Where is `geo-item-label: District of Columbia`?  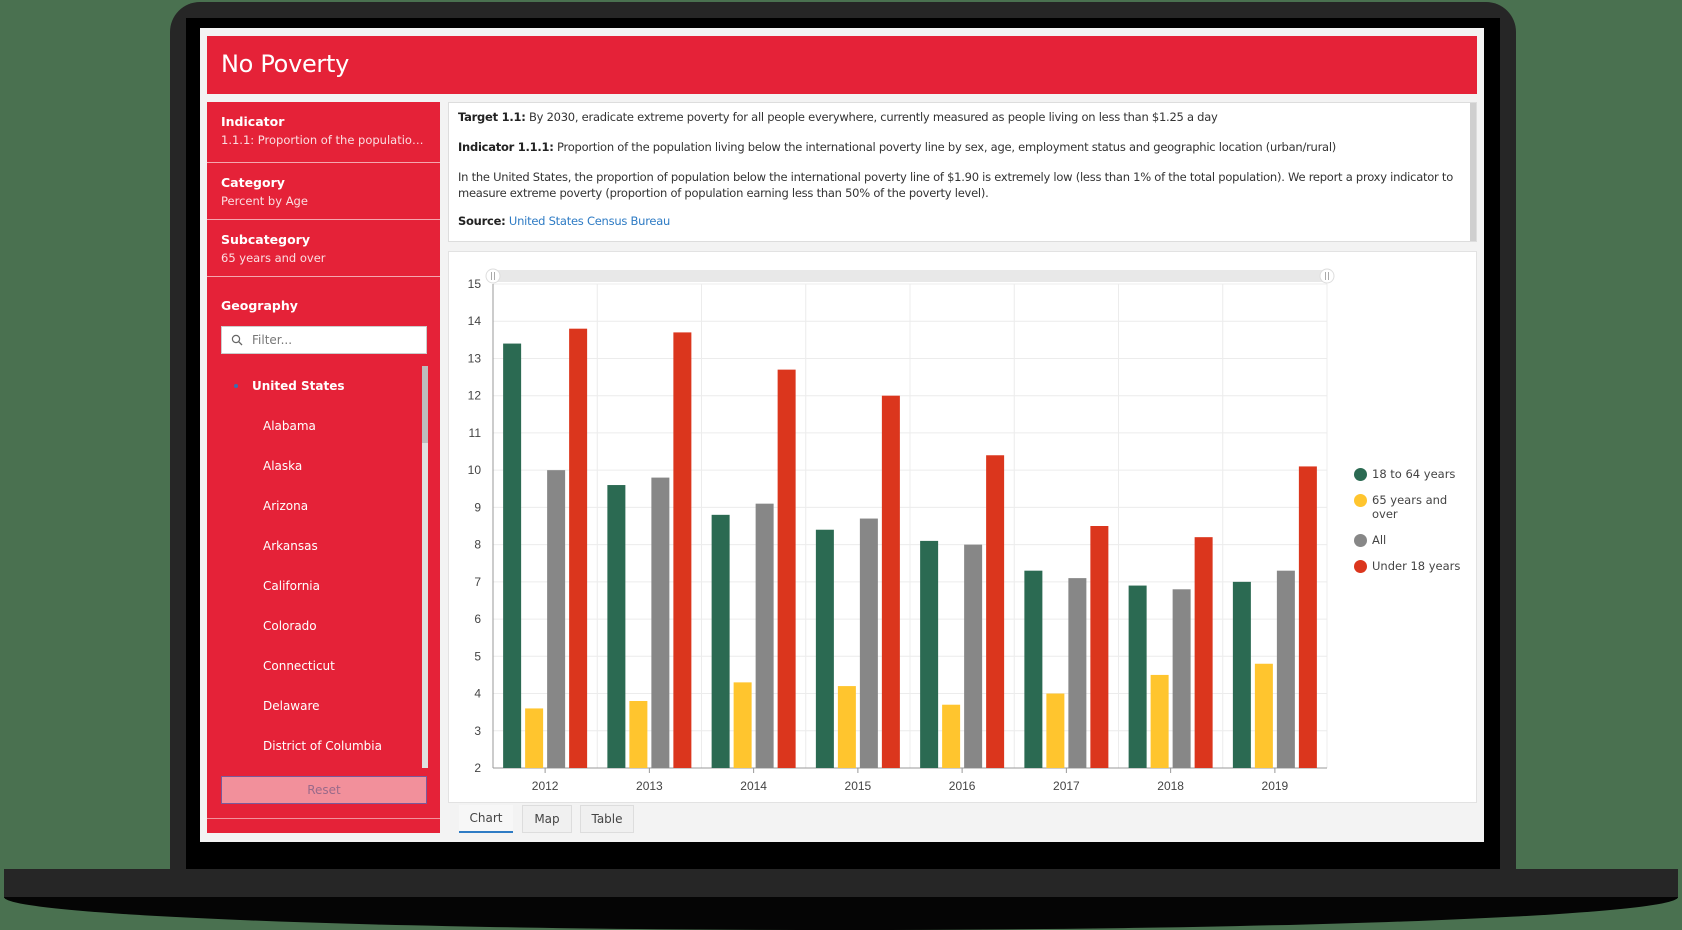
geo-item-label: District of Columbia is located at coordinates (322, 746).